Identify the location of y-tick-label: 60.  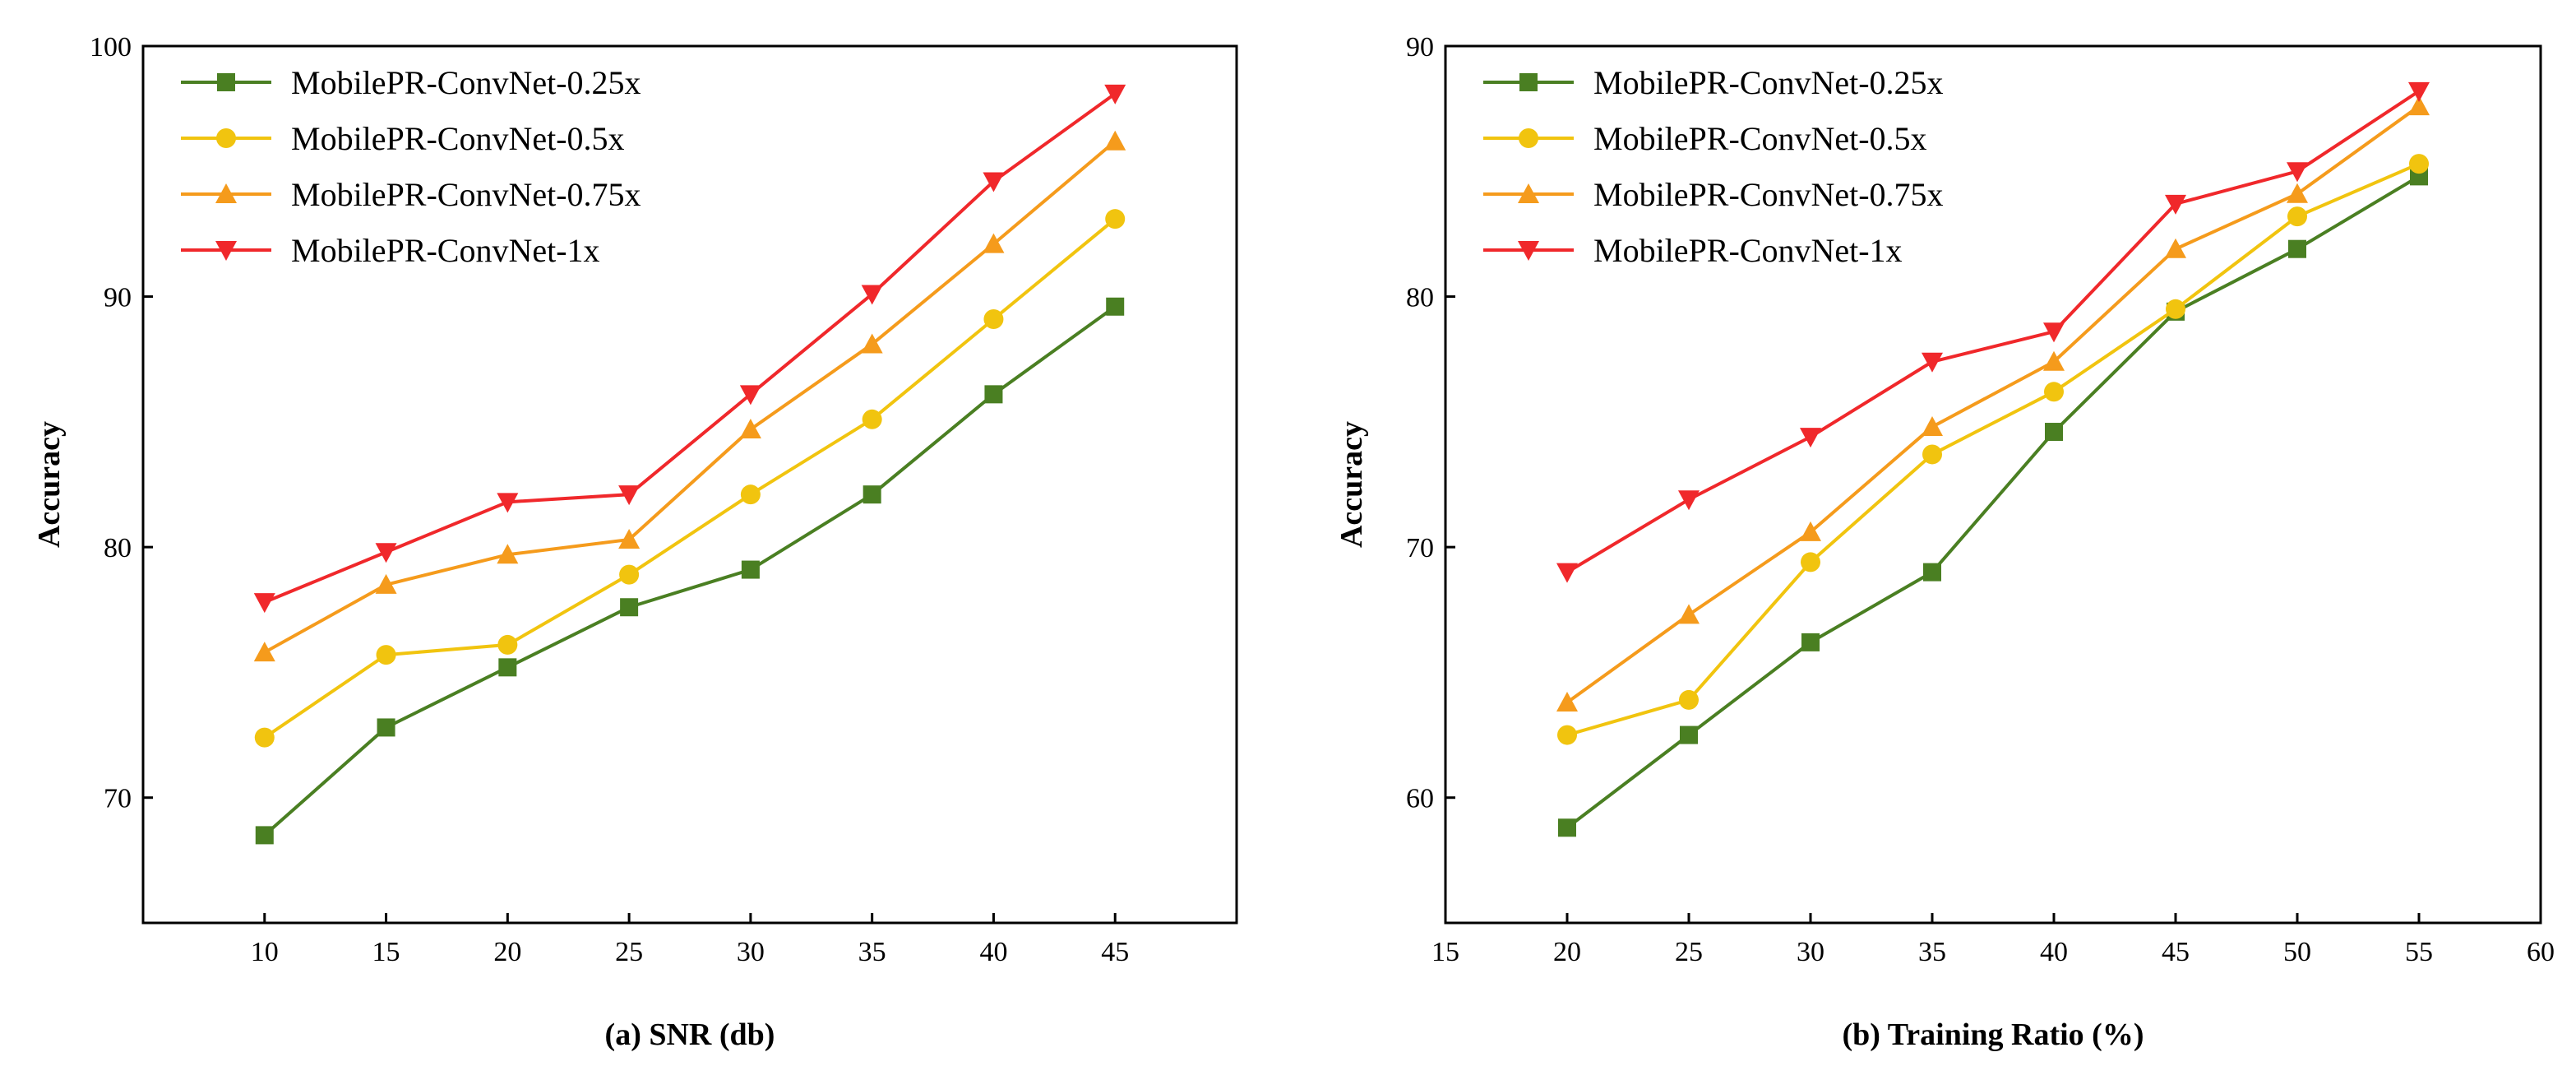
(1420, 799).